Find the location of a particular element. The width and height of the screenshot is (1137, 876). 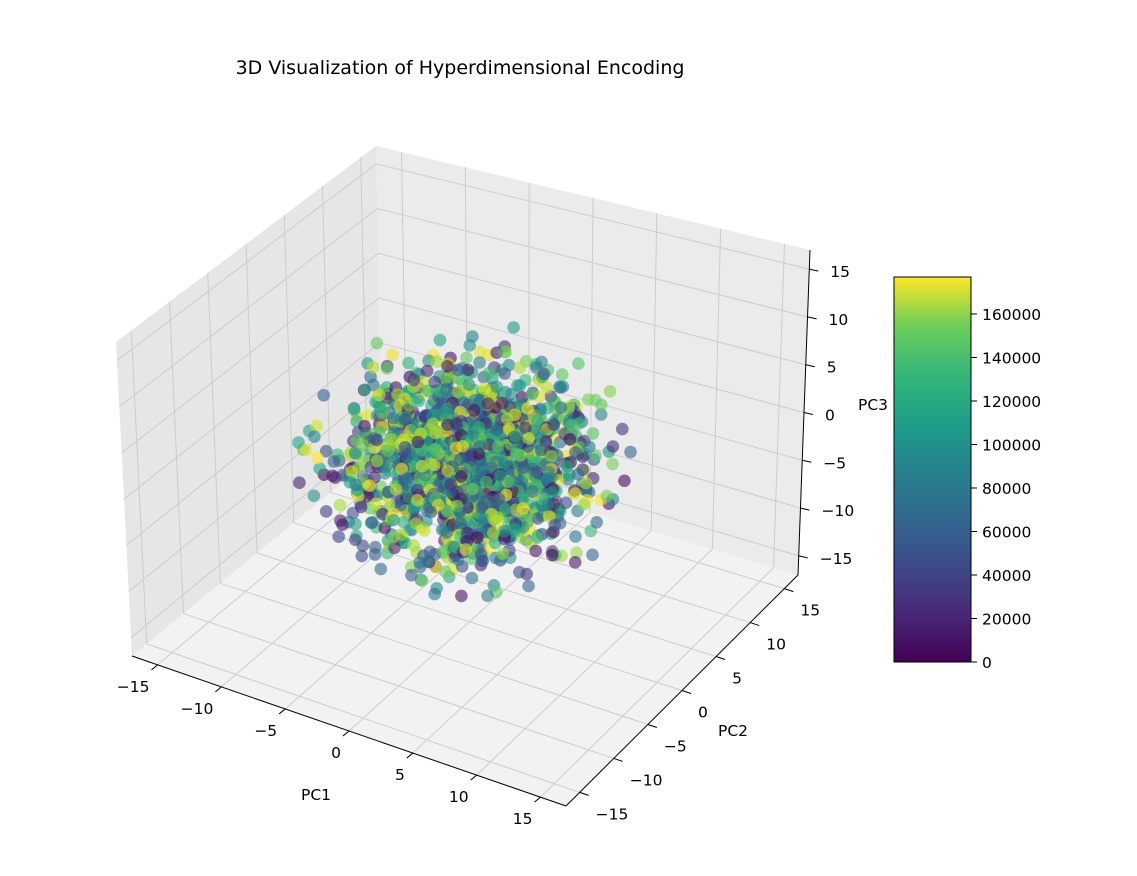

colorbar-tick-label: 20000 is located at coordinates (1006, 619).